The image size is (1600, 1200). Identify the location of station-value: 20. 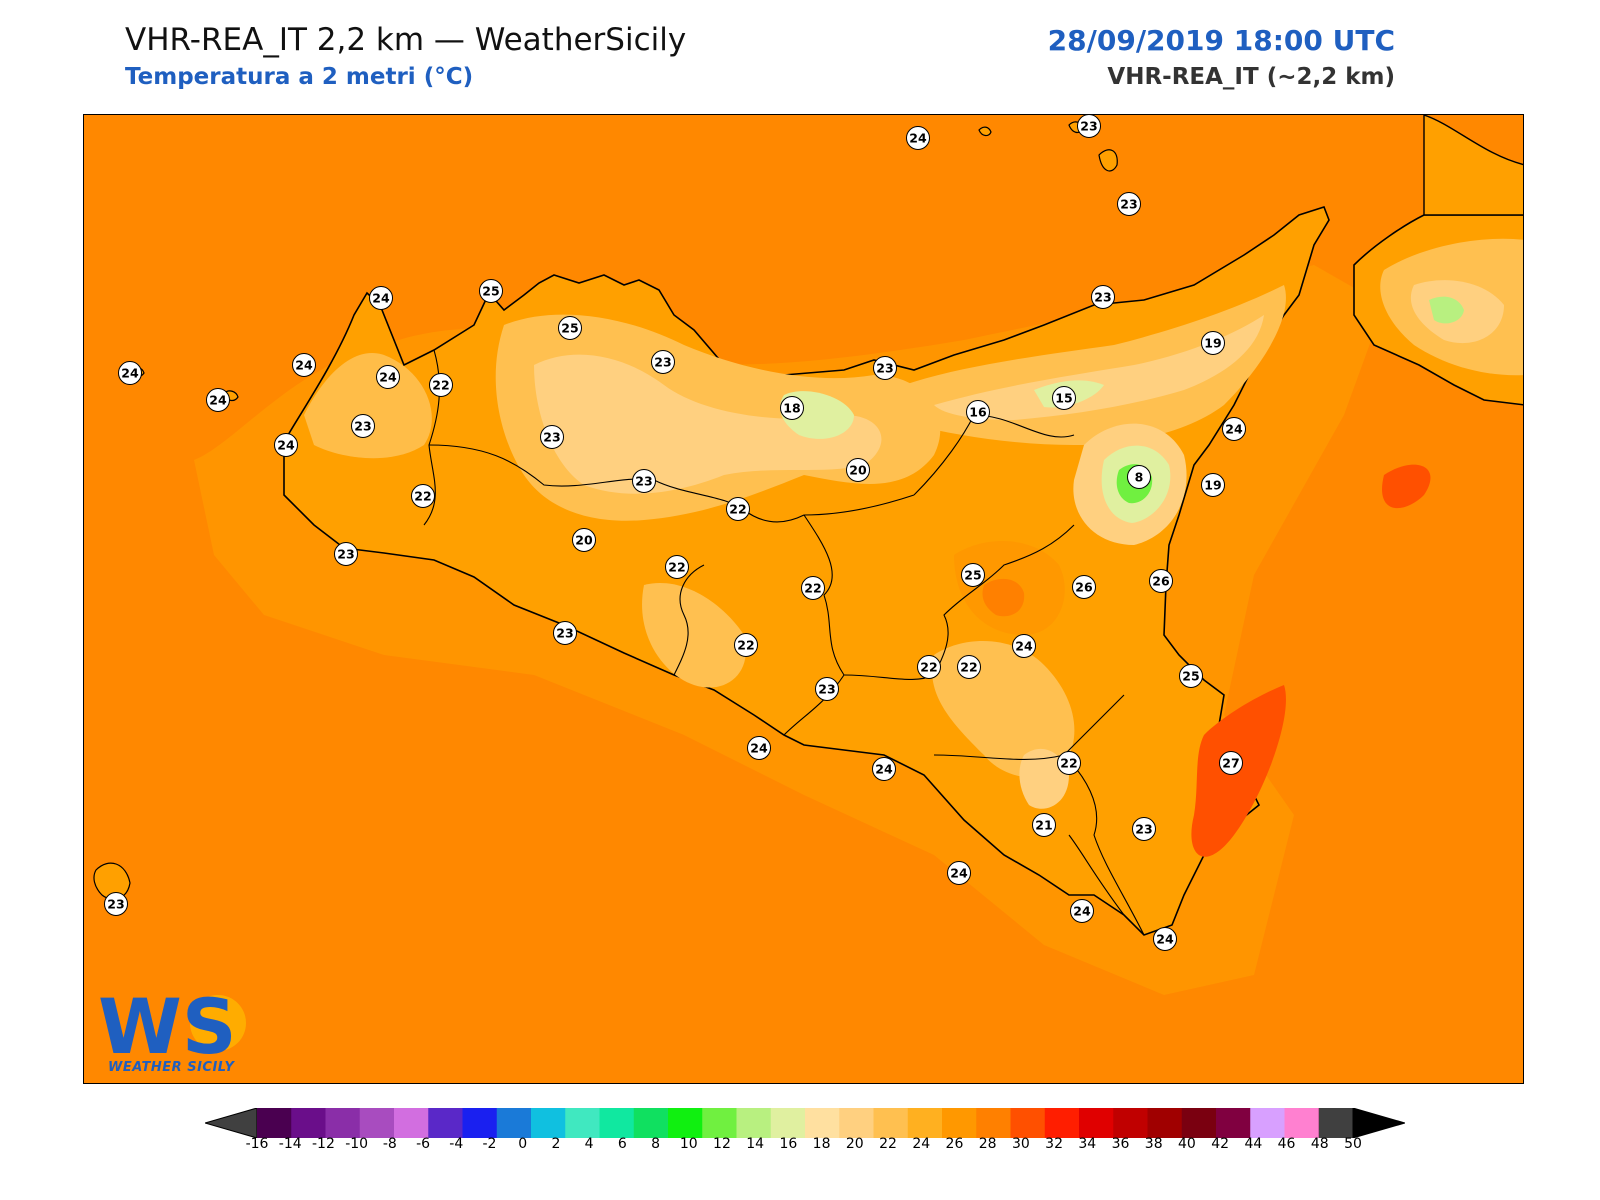
(584, 540).